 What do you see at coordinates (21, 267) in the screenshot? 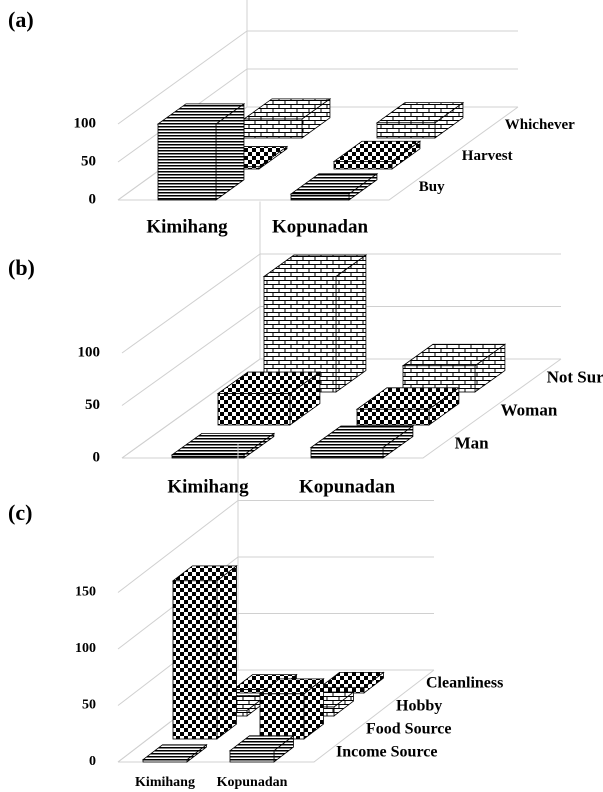
I see `panel-label: (b)` at bounding box center [21, 267].